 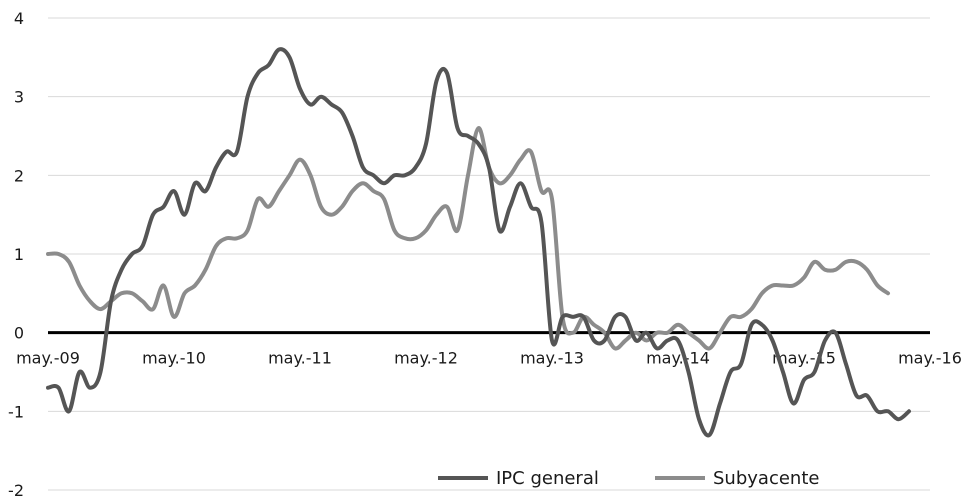 What do you see at coordinates (300, 358) in the screenshot?
I see `x-tick-label: may.-11` at bounding box center [300, 358].